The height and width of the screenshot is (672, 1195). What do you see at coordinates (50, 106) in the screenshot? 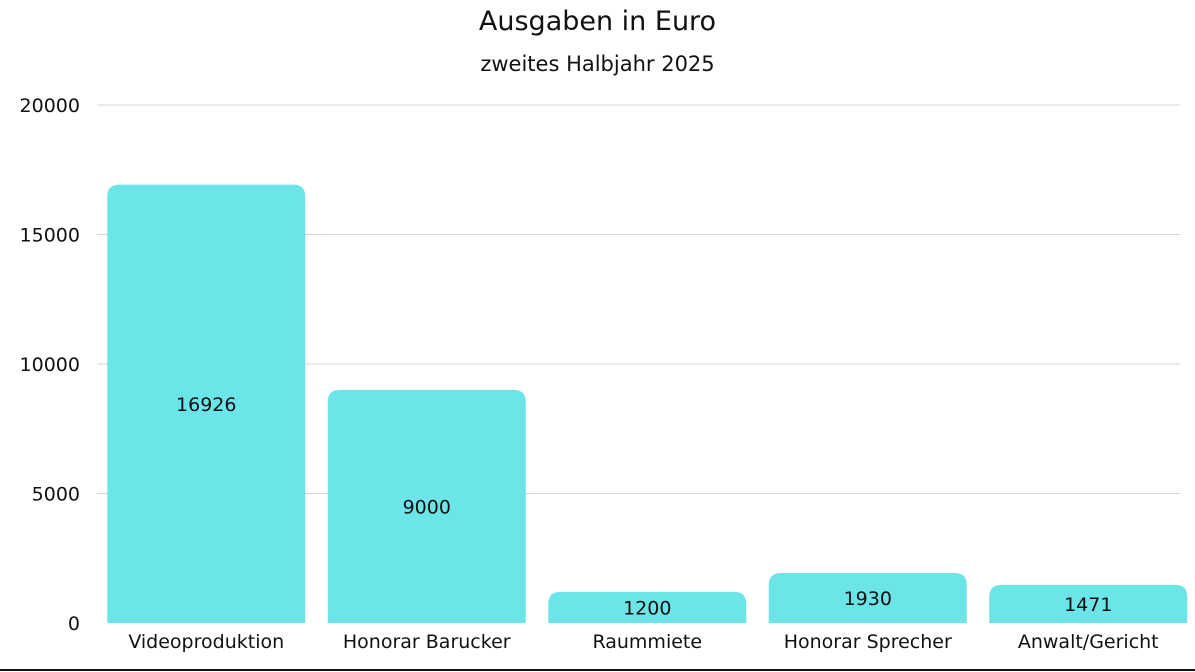
I see `y-tick-label: 20000` at bounding box center [50, 106].